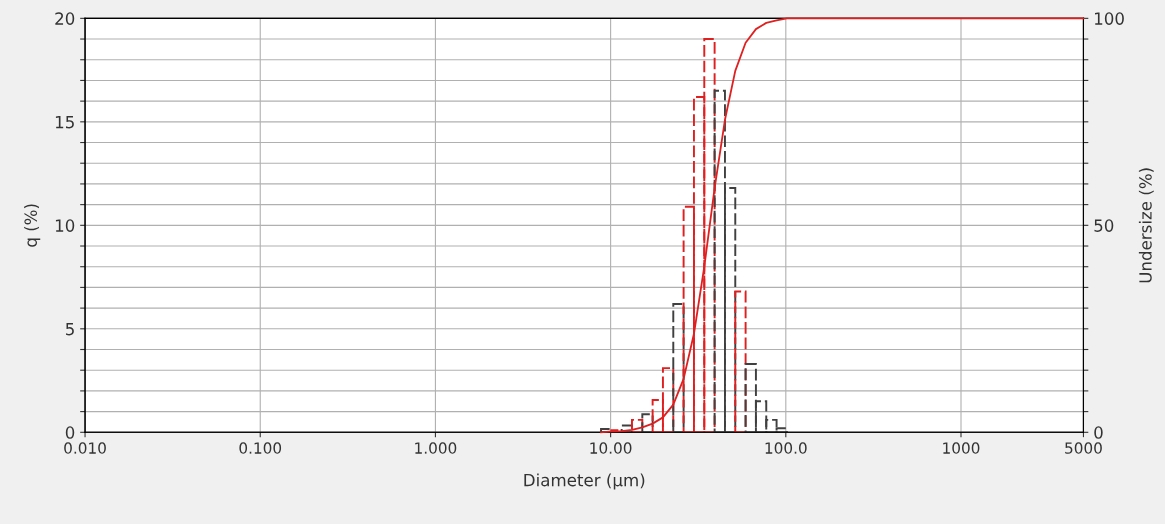 The width and height of the screenshot is (1165, 524). I want to click on x-axis-title: Diameter (µm), so click(584, 481).